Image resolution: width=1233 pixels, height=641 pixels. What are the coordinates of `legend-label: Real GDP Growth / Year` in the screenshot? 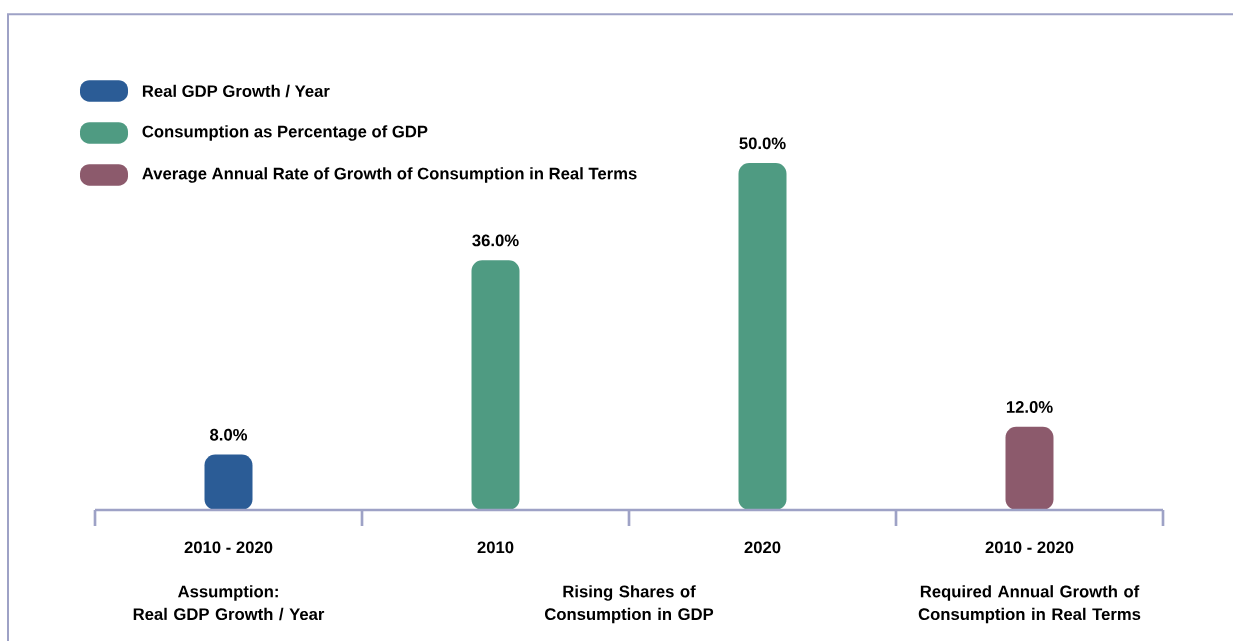 It's located at (236, 91).